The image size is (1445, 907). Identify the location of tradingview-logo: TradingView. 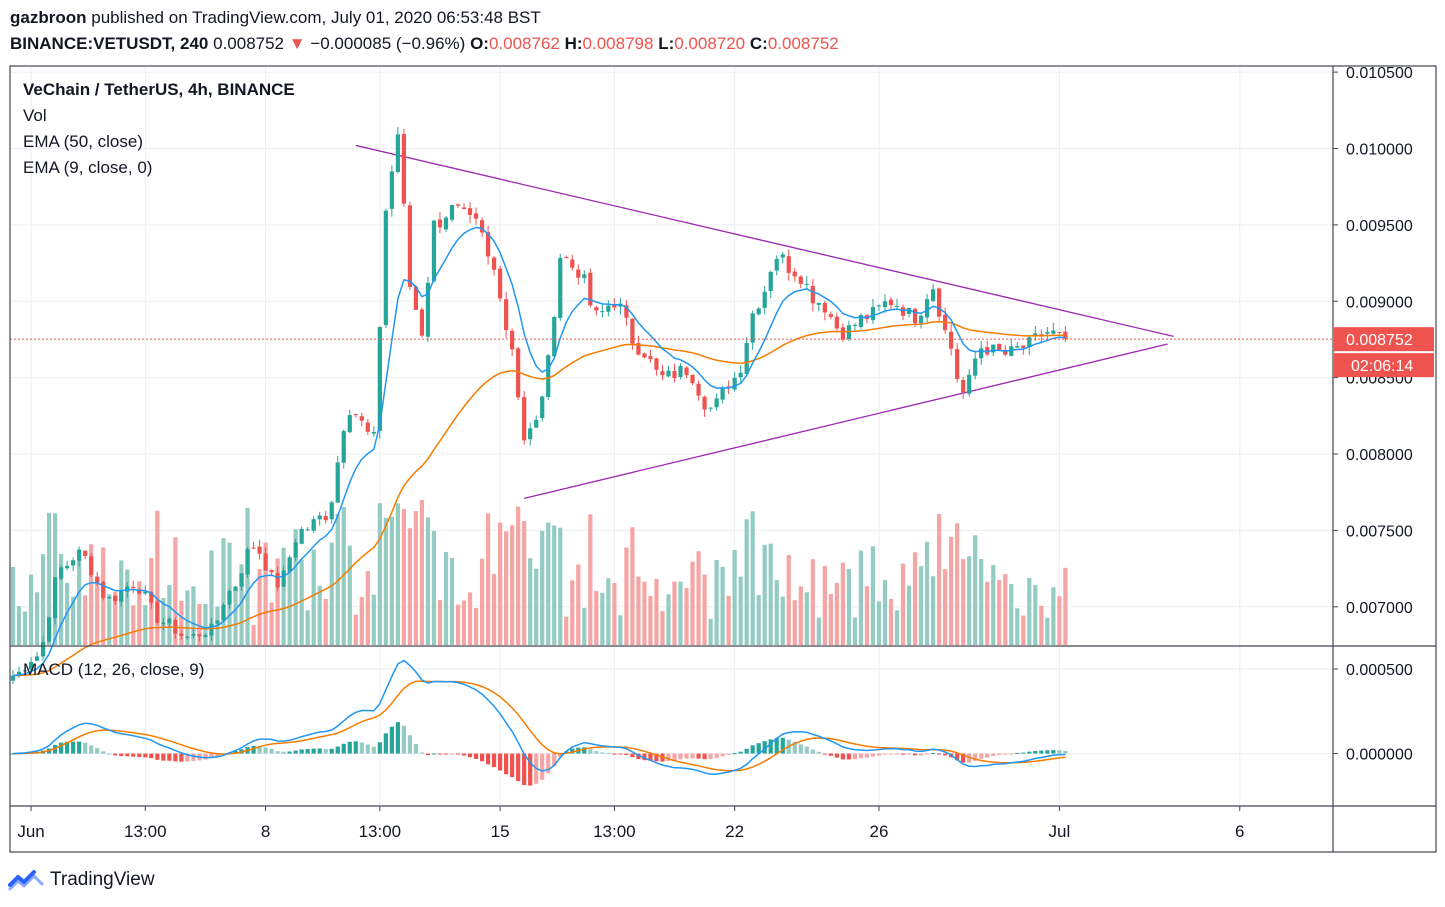
(81, 880).